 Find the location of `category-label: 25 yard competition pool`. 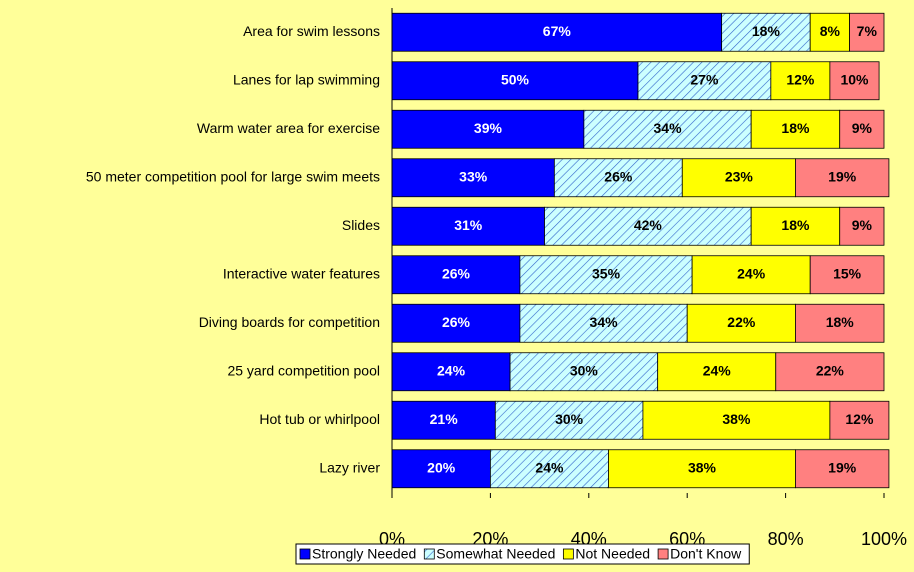

category-label: 25 yard competition pool is located at coordinates (303, 370).